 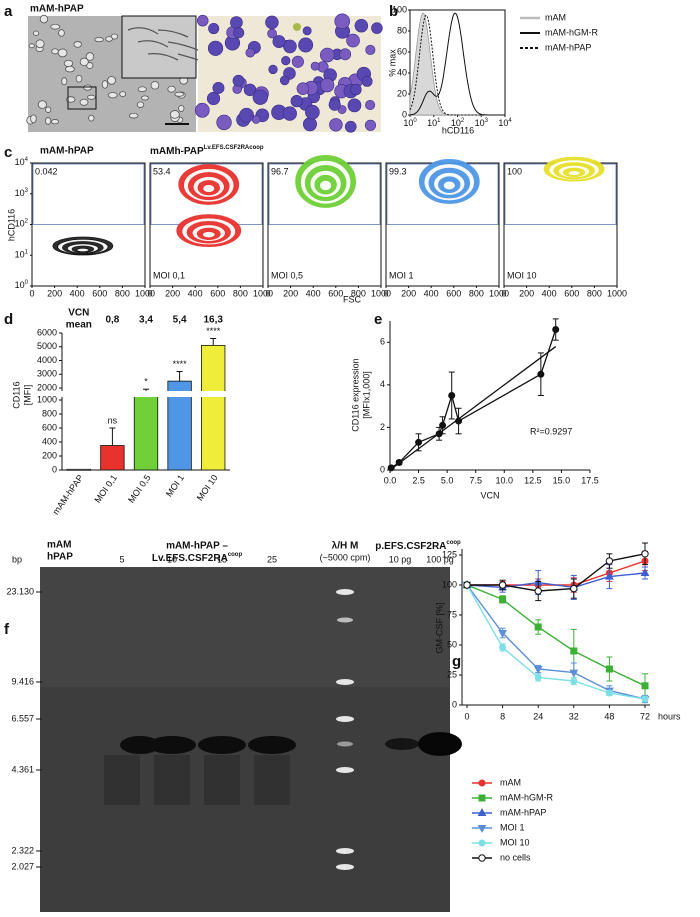 I want to click on x-tick-label: 100, so click(x=410, y=123).